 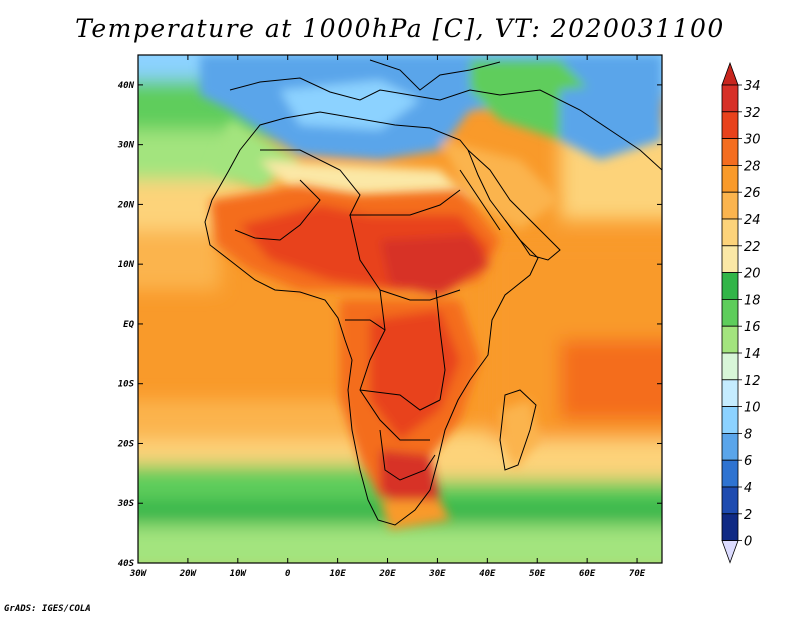 What do you see at coordinates (748, 434) in the screenshot?
I see `colorbar-label: 8` at bounding box center [748, 434].